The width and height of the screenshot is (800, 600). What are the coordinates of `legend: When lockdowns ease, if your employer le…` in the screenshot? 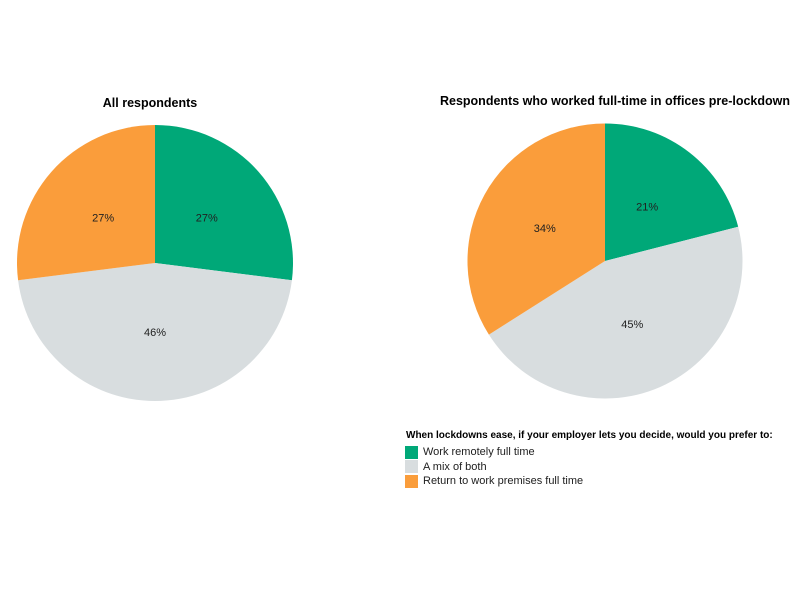 It's located at (589, 459).